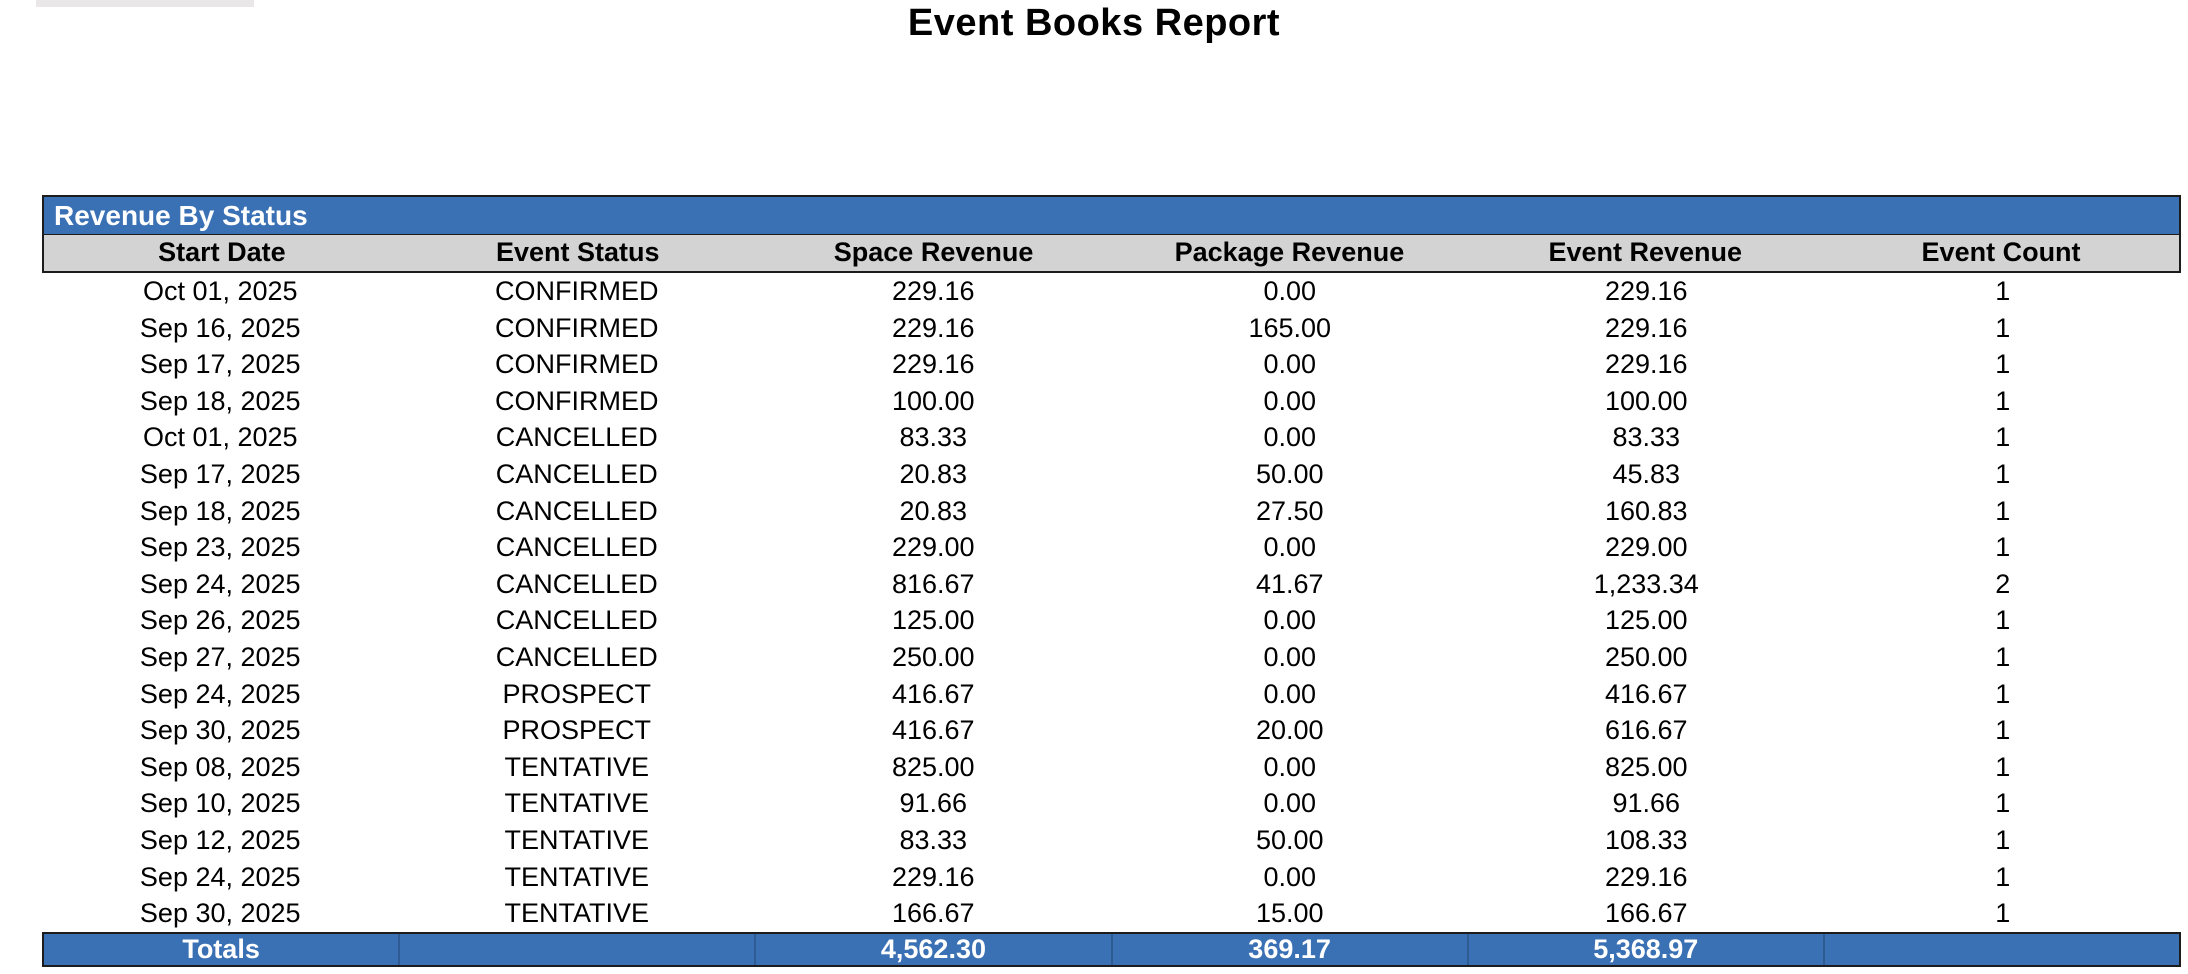 This screenshot has height=974, width=2188. What do you see at coordinates (1288, 949) in the screenshot?
I see `totals-package-revenue: 369.17` at bounding box center [1288, 949].